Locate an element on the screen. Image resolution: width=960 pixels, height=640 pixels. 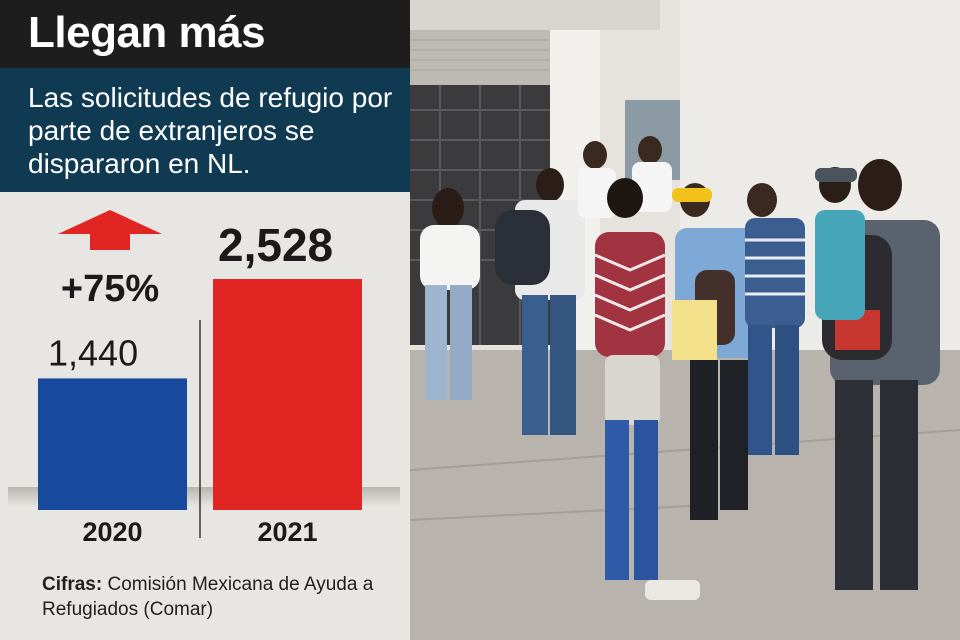
page-title: Llegan más is located at coordinates (147, 32).